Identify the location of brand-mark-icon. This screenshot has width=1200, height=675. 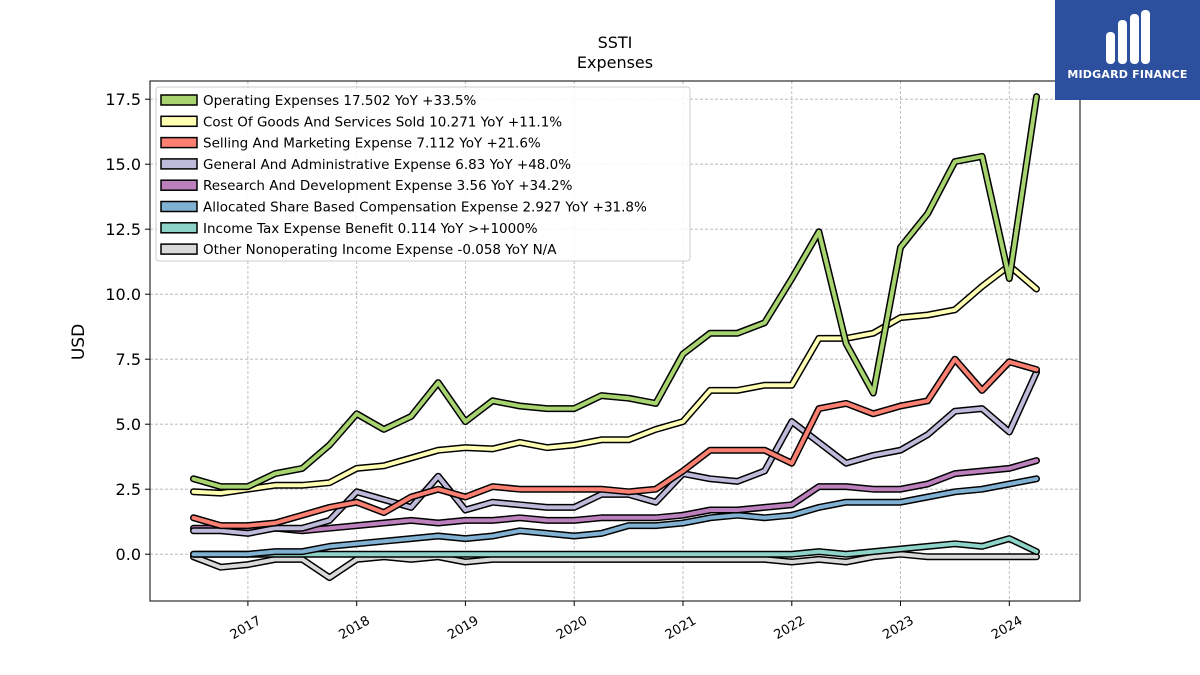
(1128, 37).